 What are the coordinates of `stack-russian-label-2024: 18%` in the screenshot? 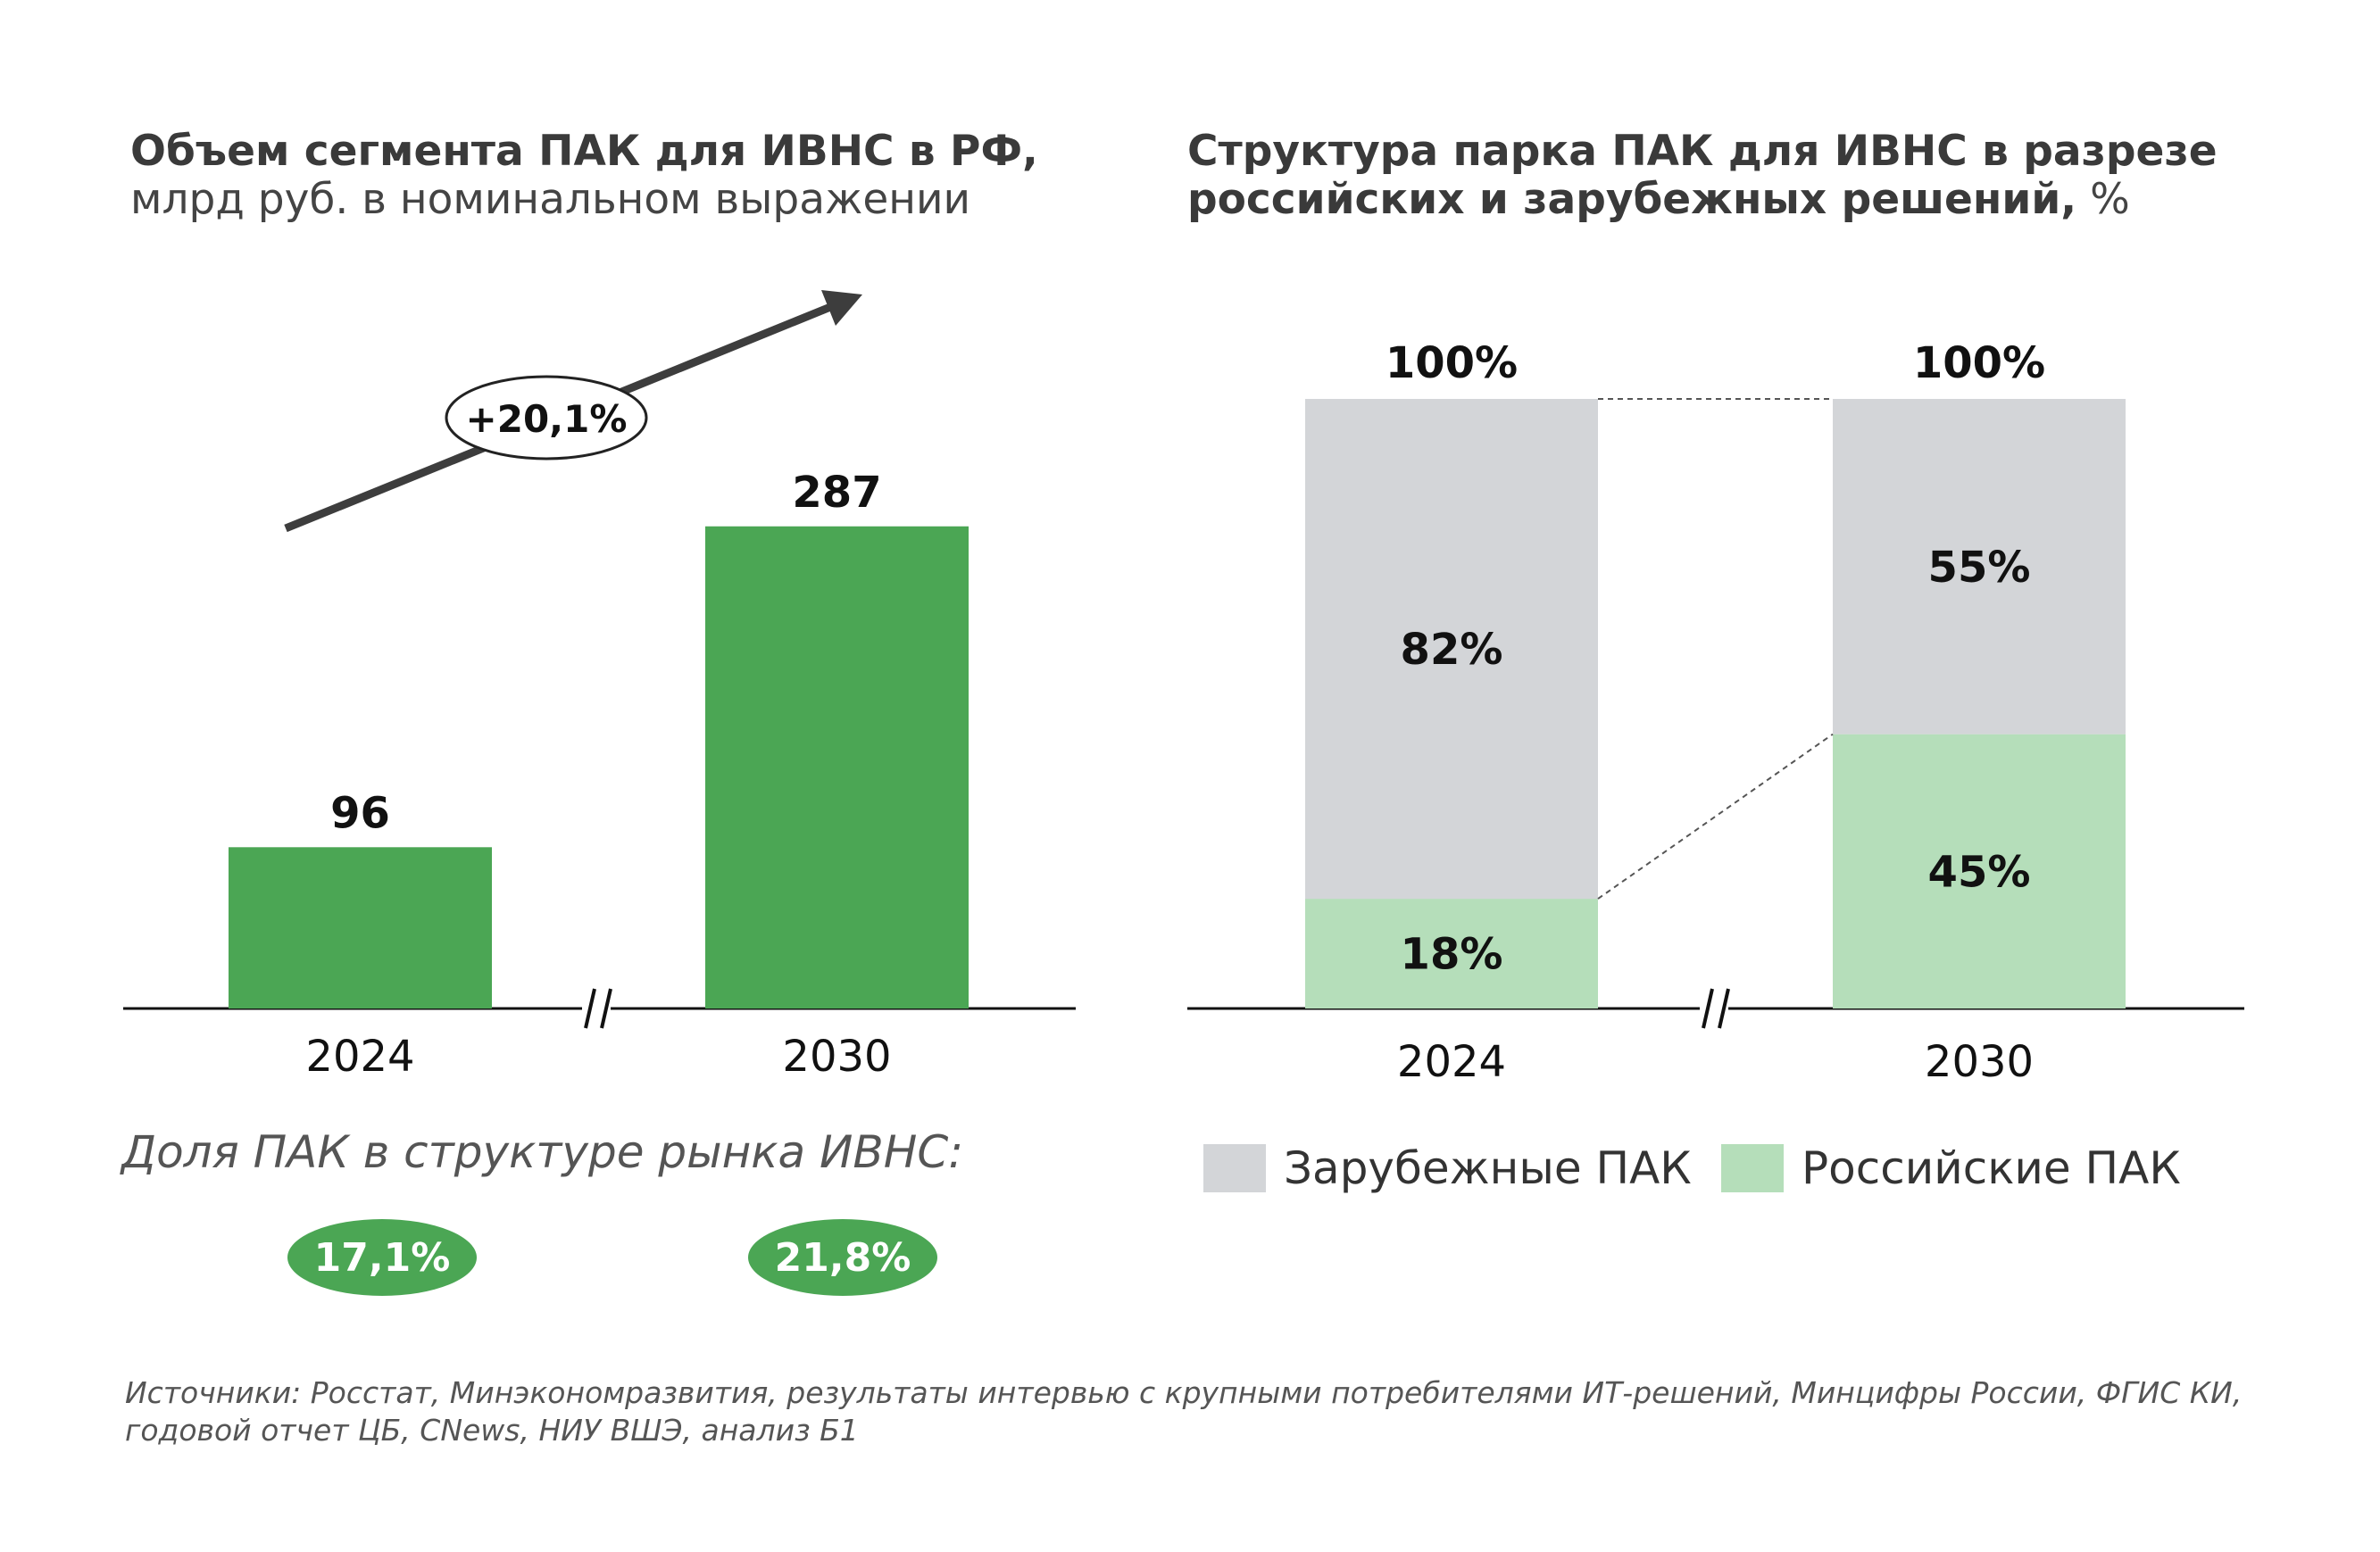 It's located at (1452, 955).